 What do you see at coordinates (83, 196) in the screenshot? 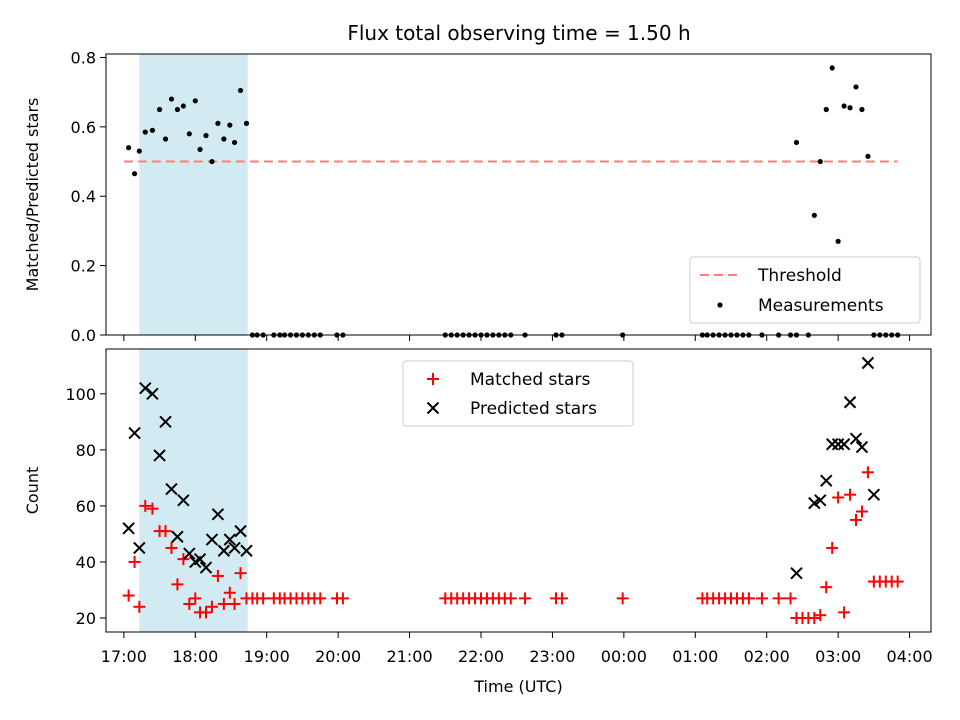
I see `y-tick-label: 0.4` at bounding box center [83, 196].